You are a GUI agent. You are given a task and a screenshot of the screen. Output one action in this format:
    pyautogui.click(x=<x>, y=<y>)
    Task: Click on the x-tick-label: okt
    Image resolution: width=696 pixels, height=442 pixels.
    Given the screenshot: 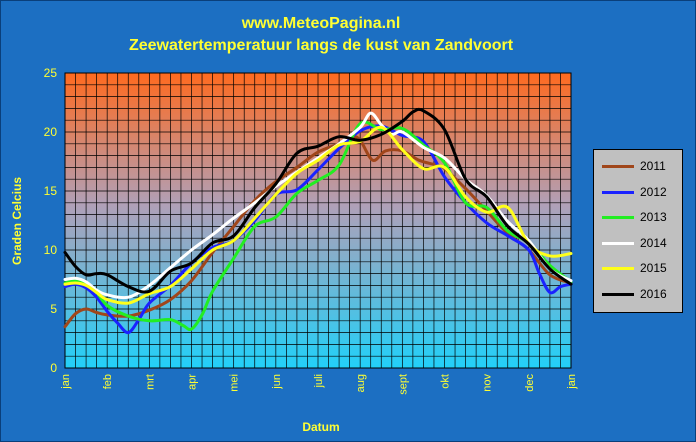 What is the action you would take?
    pyautogui.click(x=446, y=381)
    